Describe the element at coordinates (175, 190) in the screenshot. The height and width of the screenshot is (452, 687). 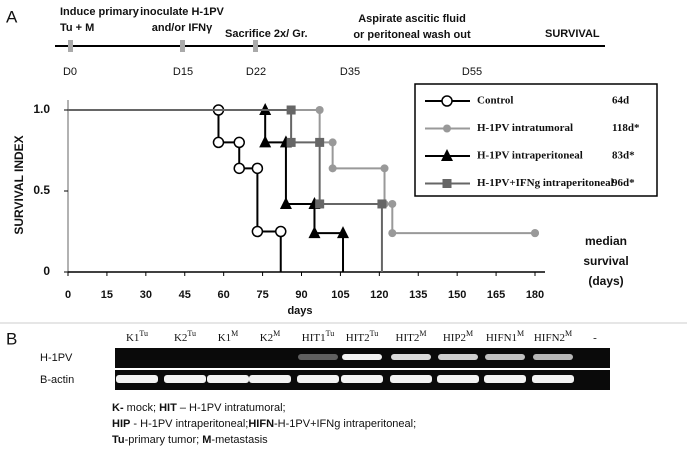
I see `survival-line` at that location.